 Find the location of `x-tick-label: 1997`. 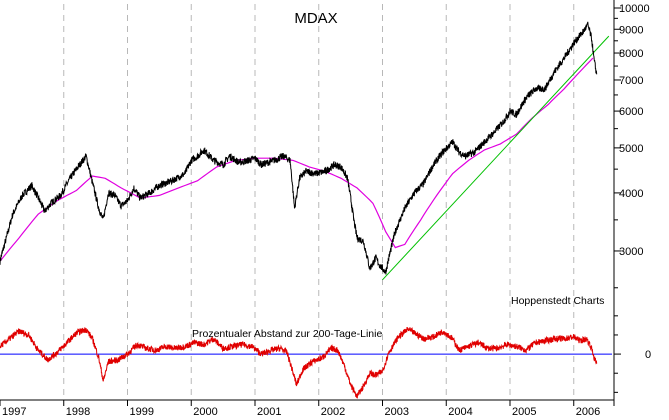

x-tick-label: 1997 is located at coordinates (14, 412).